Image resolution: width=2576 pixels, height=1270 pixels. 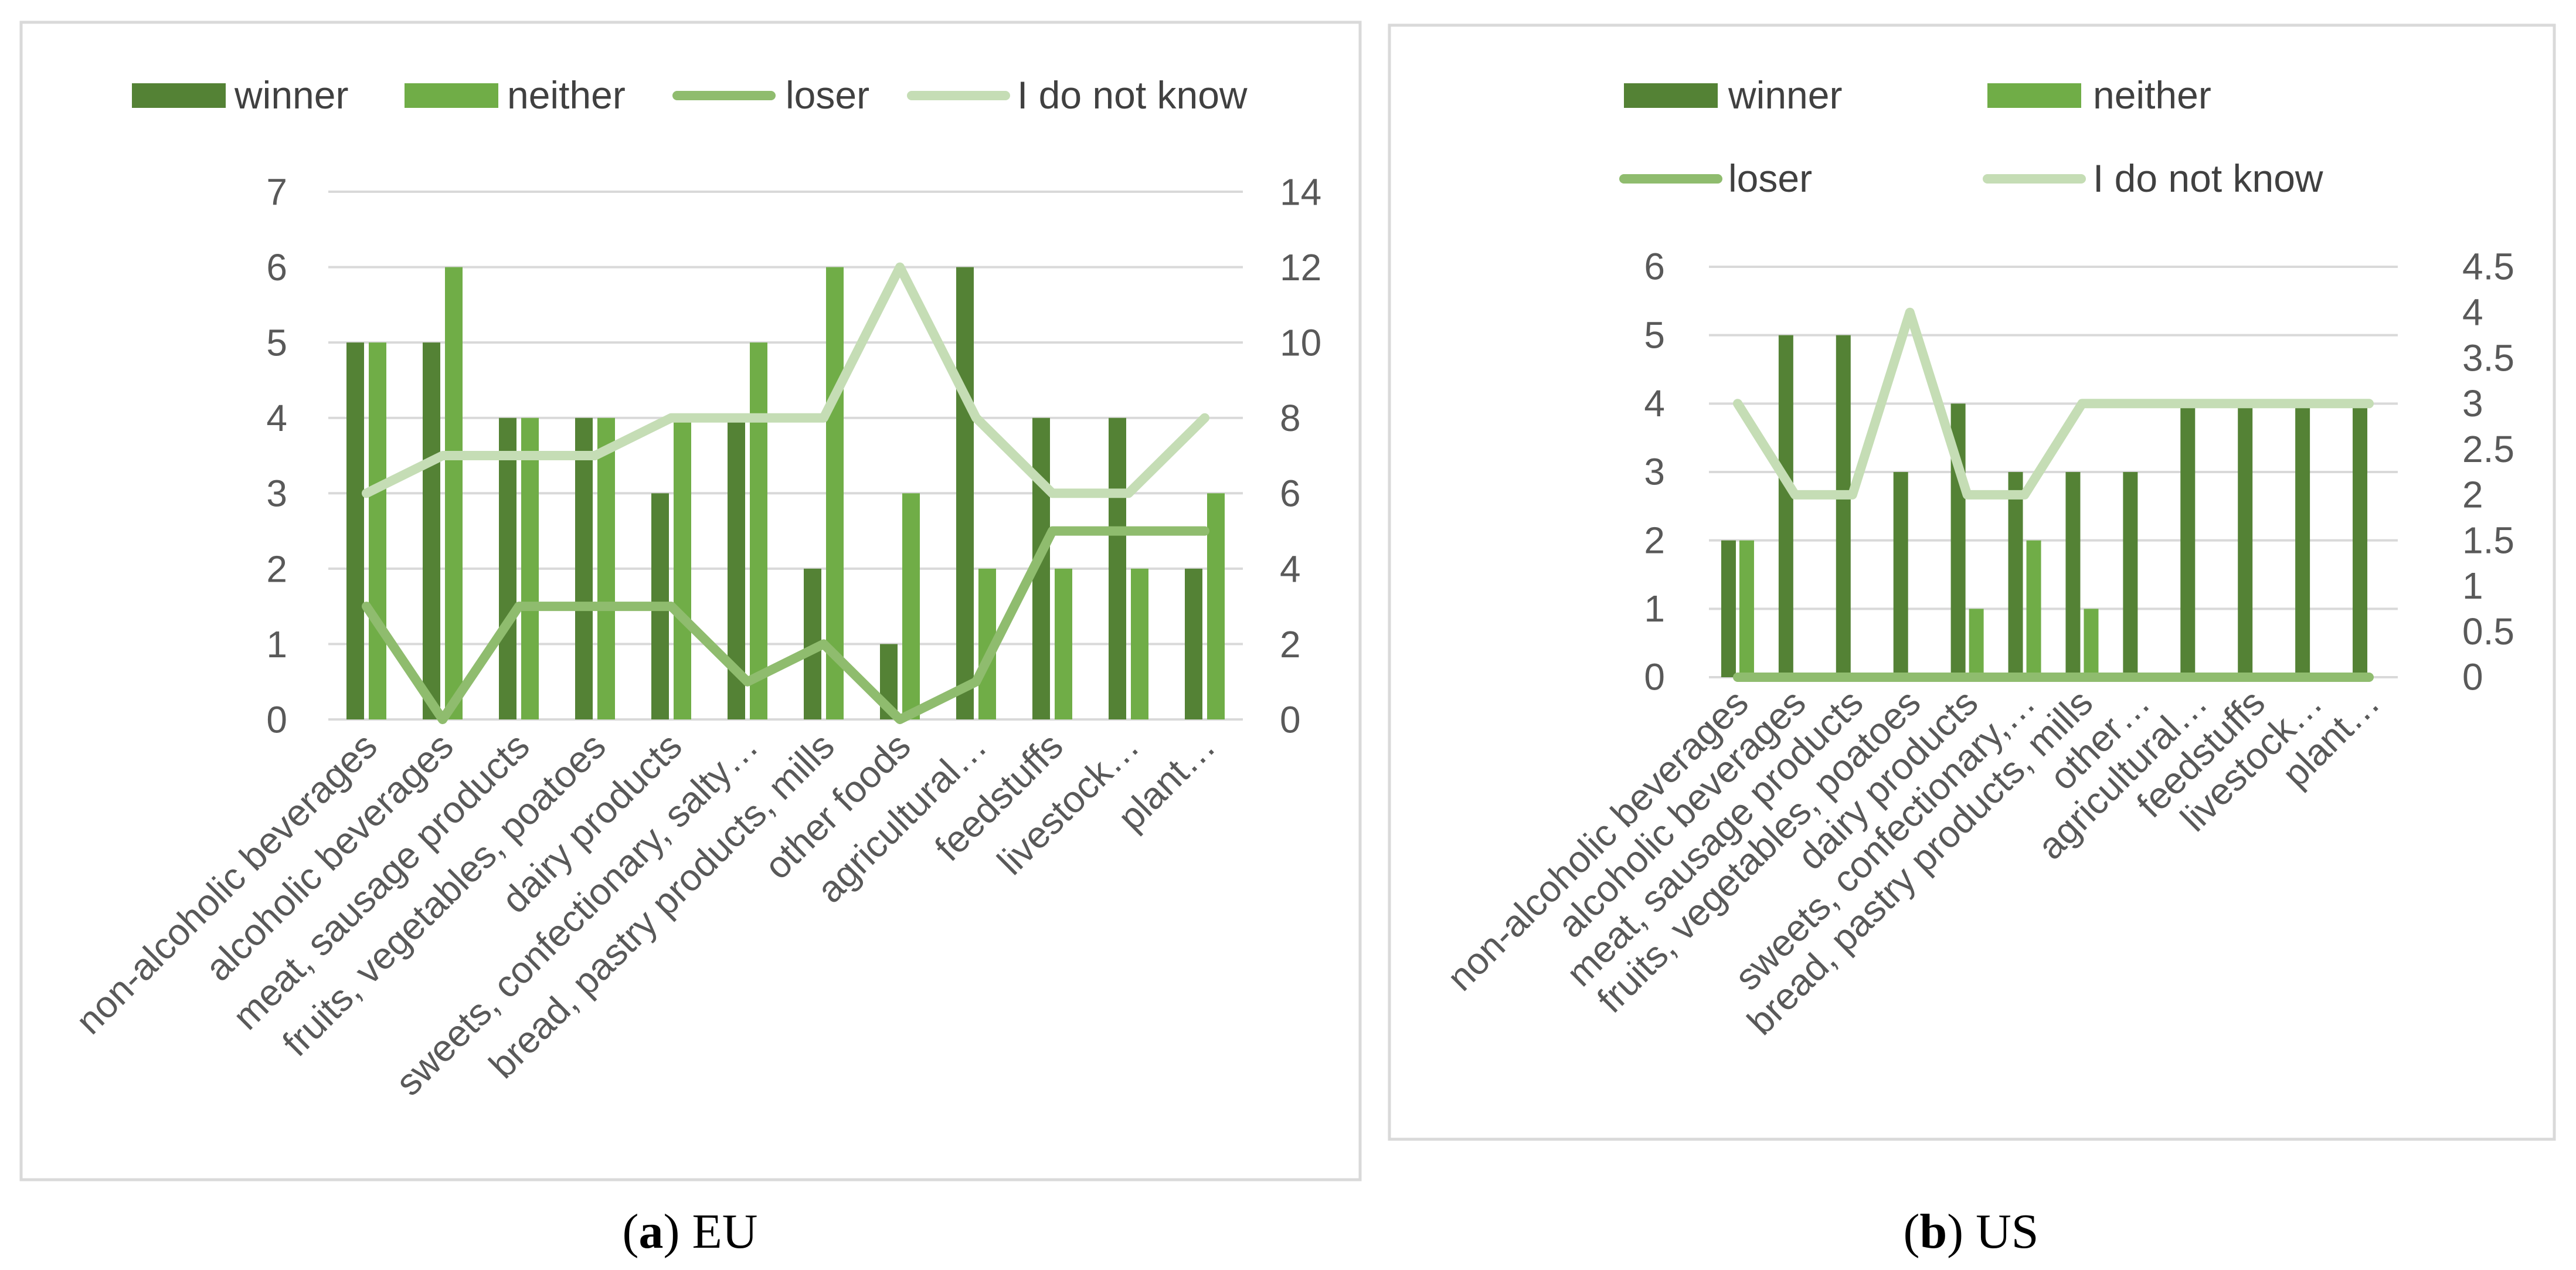 What do you see at coordinates (1933, 1231) in the screenshot?
I see `caption-letter-us: b` at bounding box center [1933, 1231].